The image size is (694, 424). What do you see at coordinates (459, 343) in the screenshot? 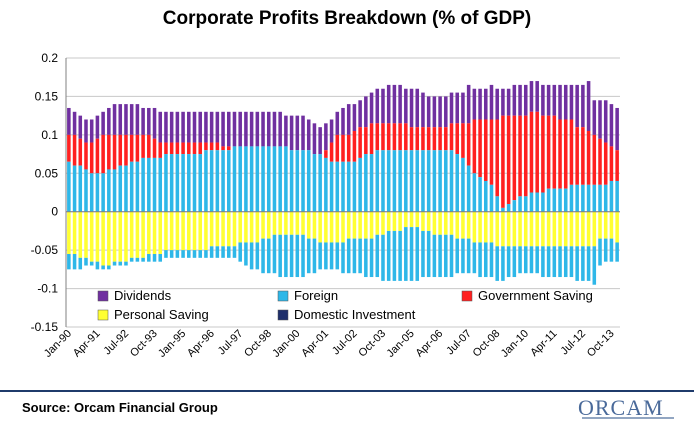
I see `x-tick-label: Jul-07` at bounding box center [459, 343].